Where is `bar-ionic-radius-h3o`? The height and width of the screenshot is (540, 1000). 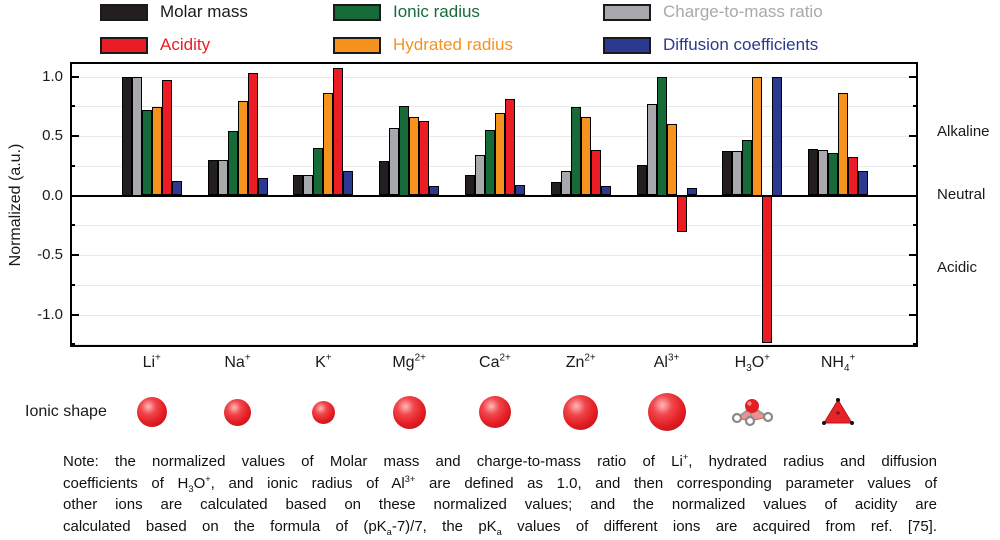 bar-ionic-radius-h3o is located at coordinates (747, 167).